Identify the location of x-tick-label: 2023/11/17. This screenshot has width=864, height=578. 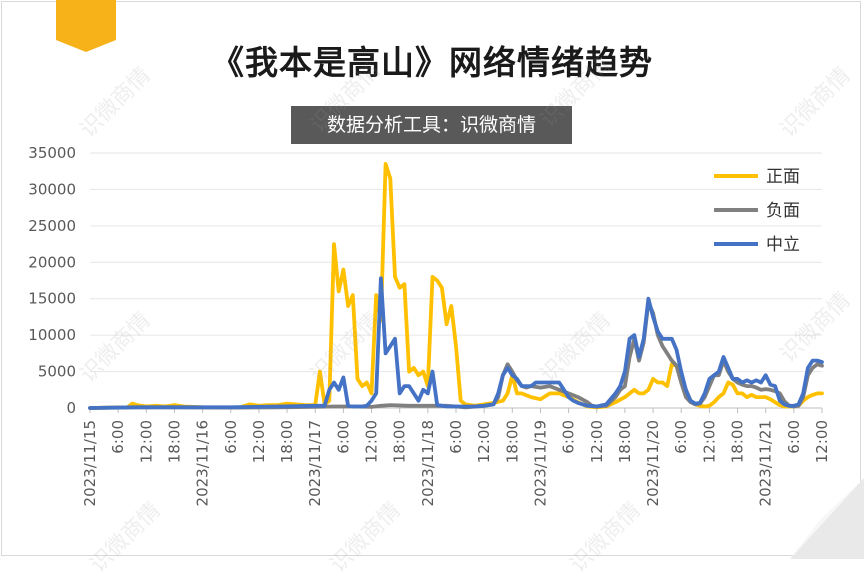
(315, 463).